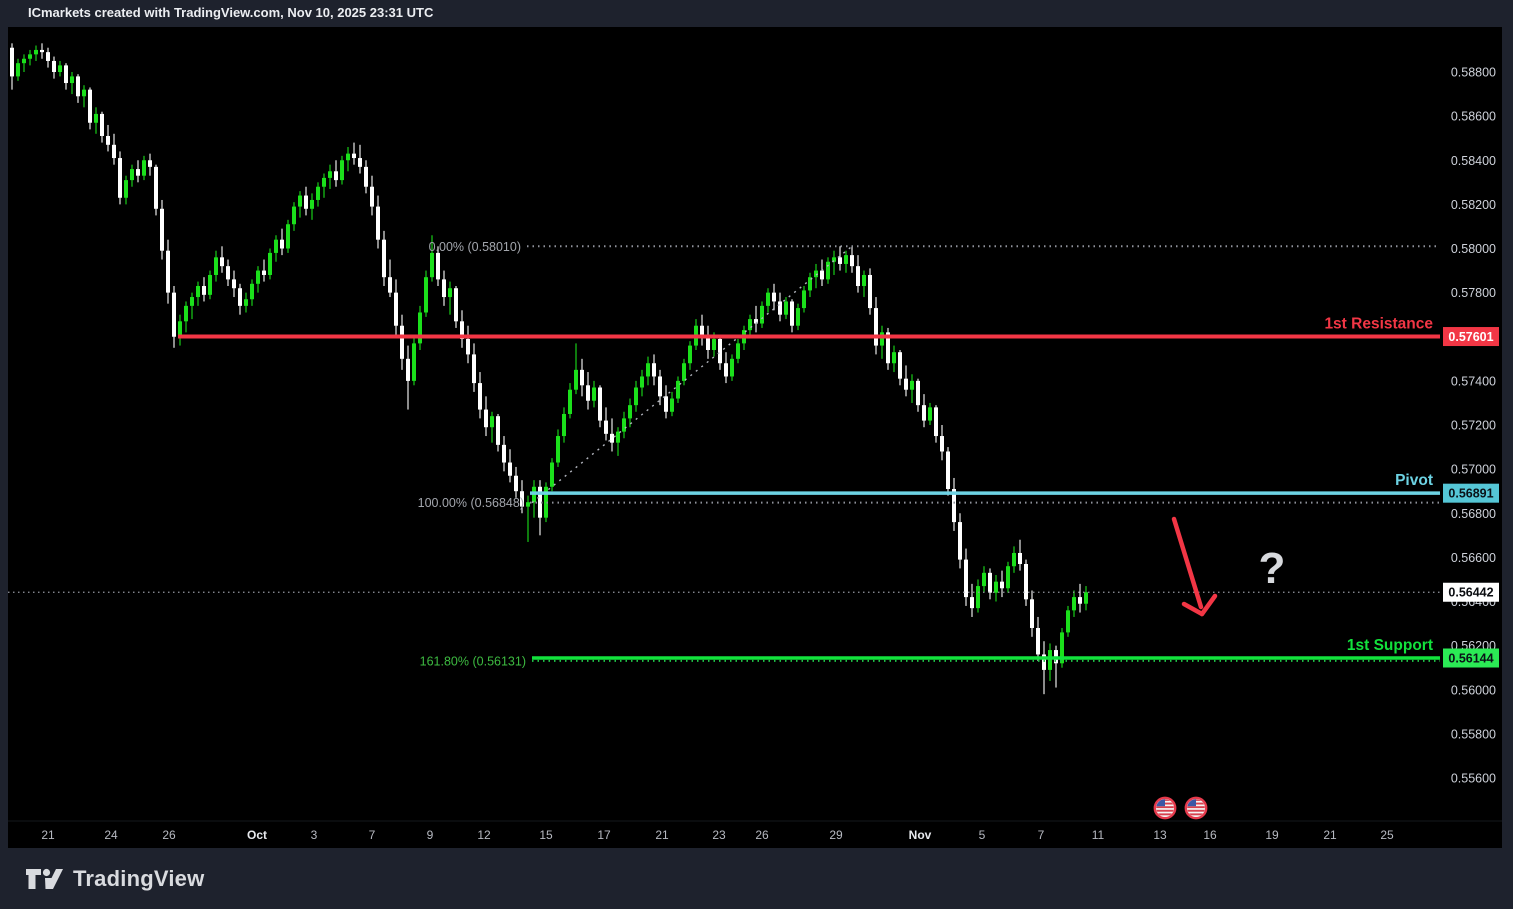 Image resolution: width=1513 pixels, height=909 pixels. Describe the element at coordinates (430, 835) in the screenshot. I see `time-axis-label: 9` at that location.